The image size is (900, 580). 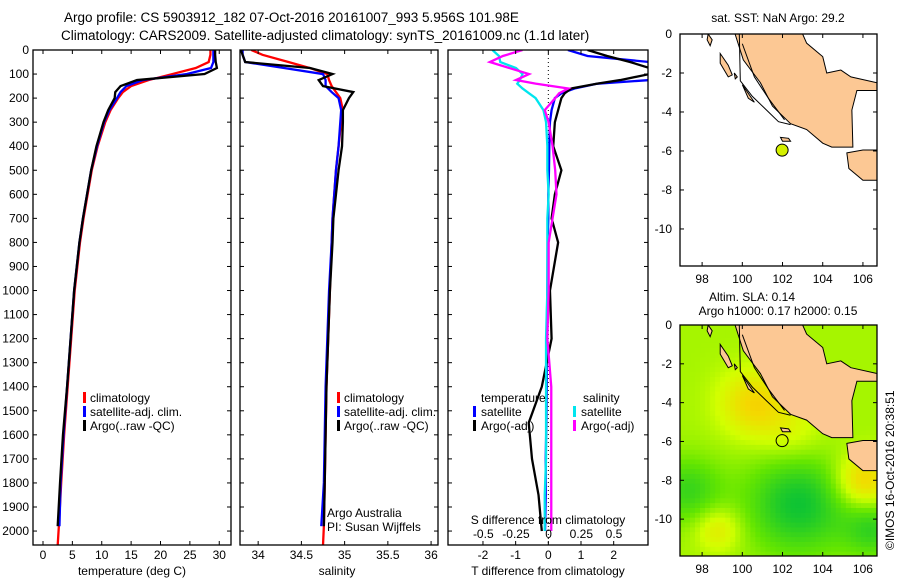 What do you see at coordinates (764, 80) in the screenshot?
I see `bathymetry-contour` at bounding box center [764, 80].